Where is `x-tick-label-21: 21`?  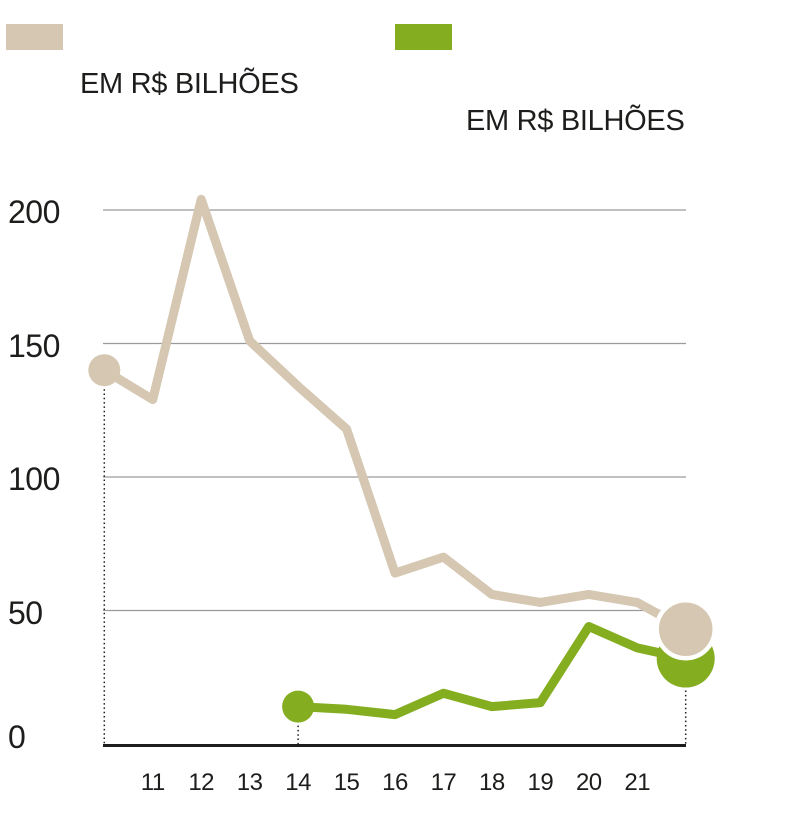
x-tick-label-21: 21 is located at coordinates (637, 782).